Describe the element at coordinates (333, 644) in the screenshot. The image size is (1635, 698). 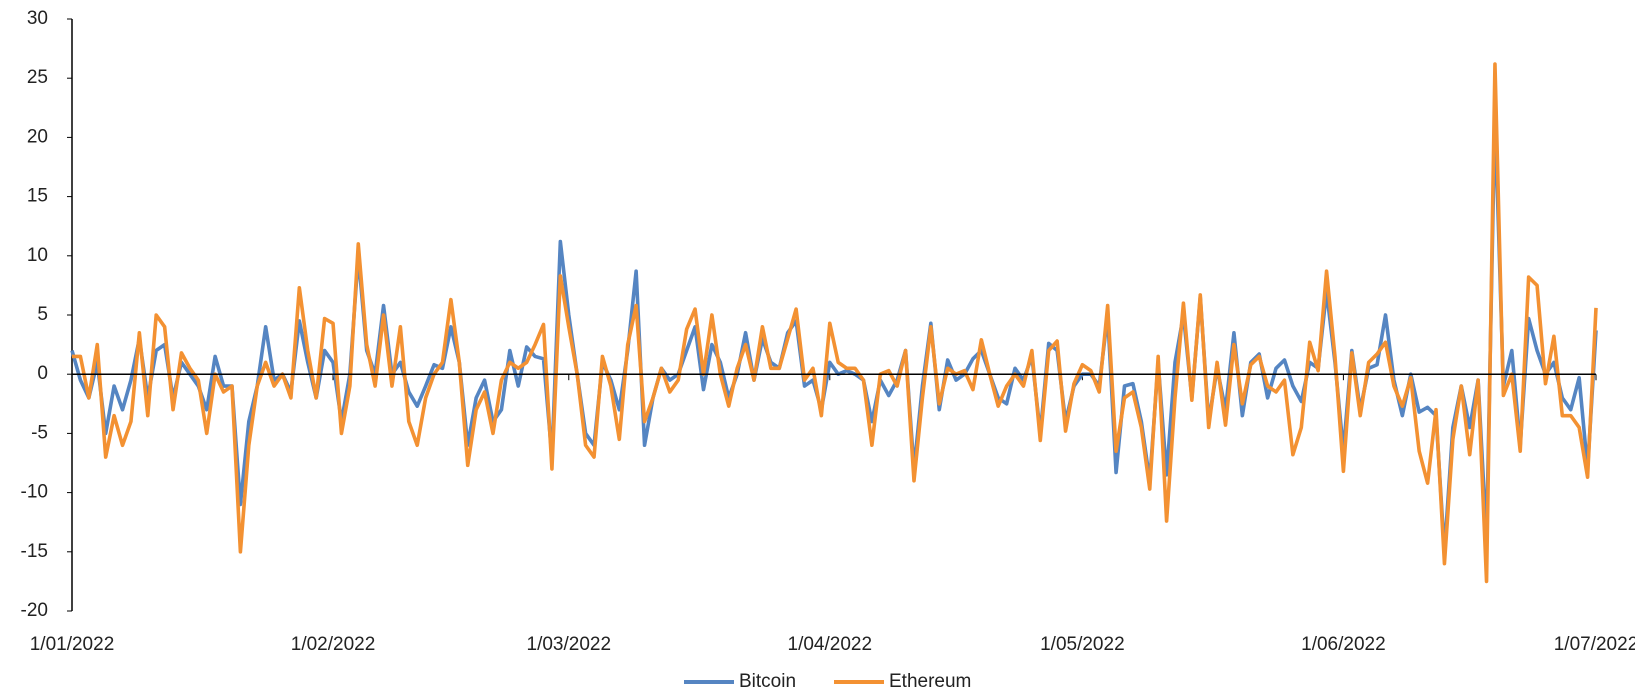
I see `x-tick-label: 1/02/2022` at that location.